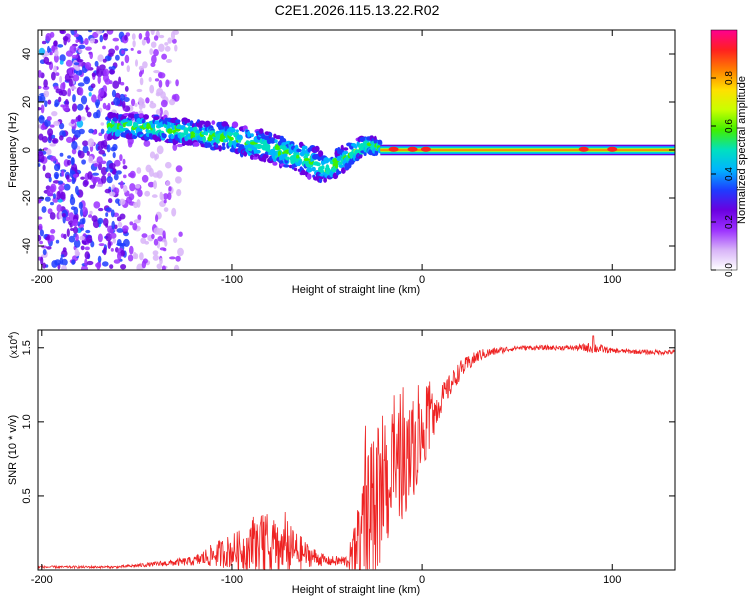 The image size is (750, 600). What do you see at coordinates (527, 150) in the screenshot?
I see `heatmap-band` at bounding box center [527, 150].